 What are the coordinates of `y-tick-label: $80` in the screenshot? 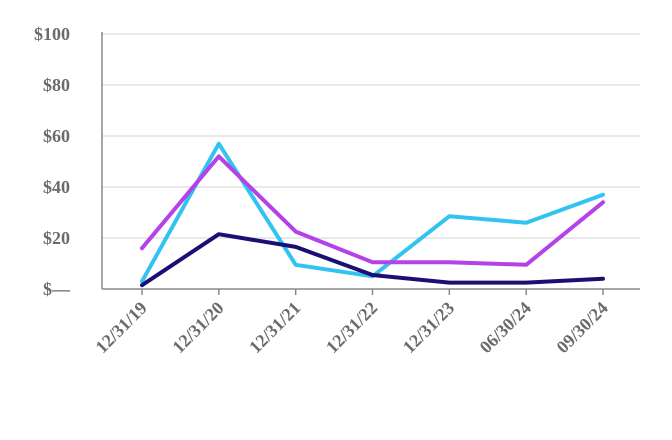 It's located at (56, 85).